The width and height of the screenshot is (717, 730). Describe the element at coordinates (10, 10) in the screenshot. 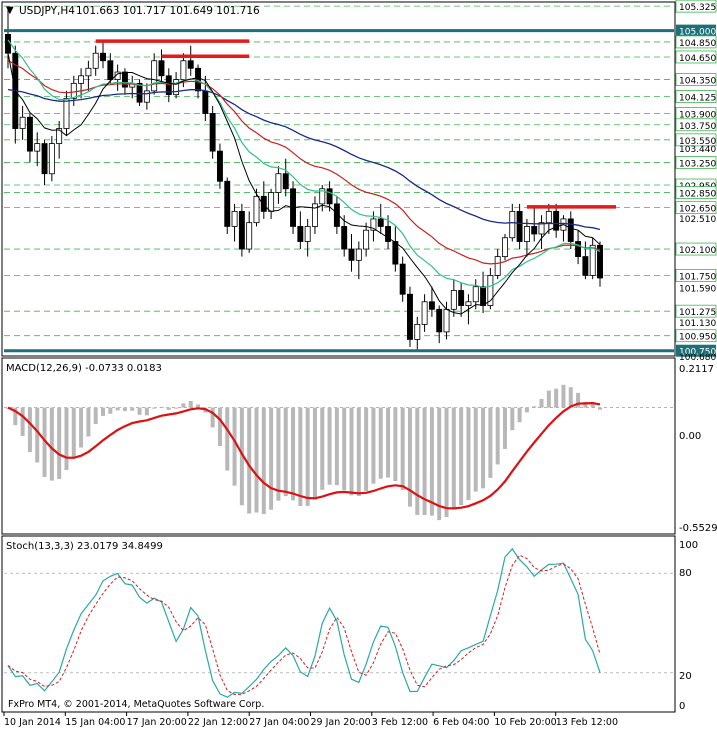

I see `collapse-arrow-icon: ▼` at that location.